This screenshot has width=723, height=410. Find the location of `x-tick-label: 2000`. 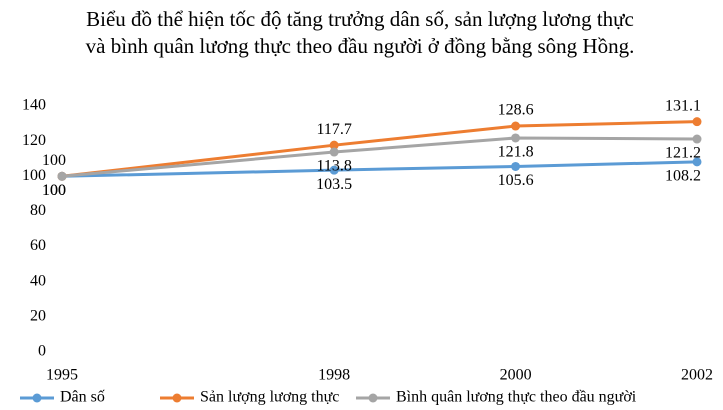

x-tick-label: 2000 is located at coordinates (516, 375).